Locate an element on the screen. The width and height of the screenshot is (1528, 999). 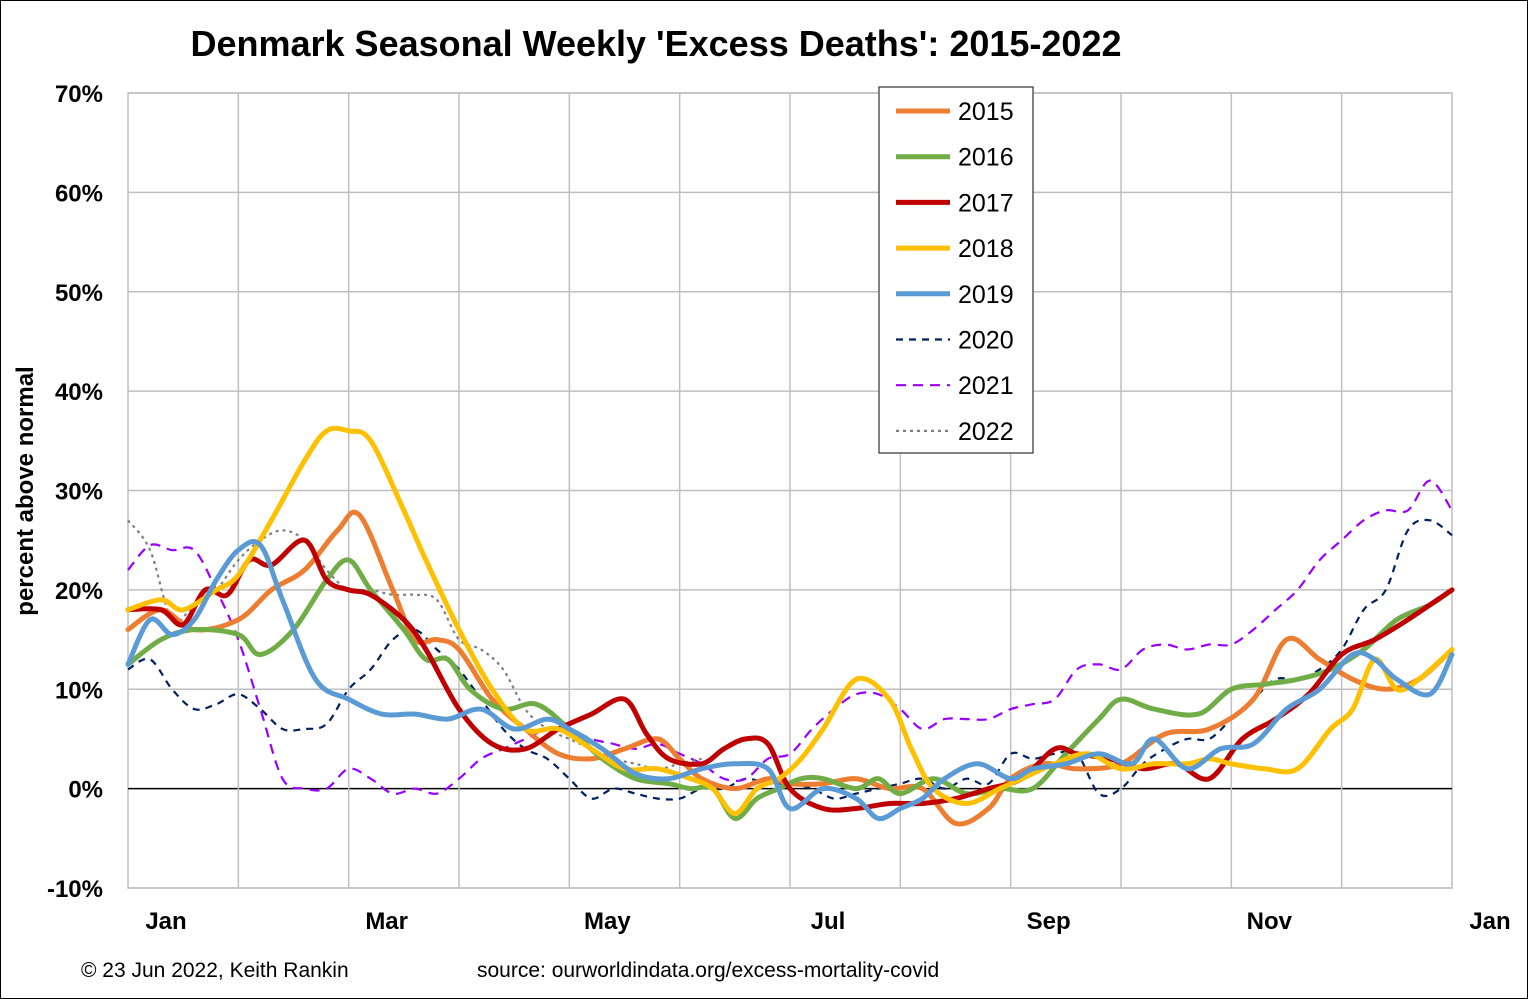
legend-label-2016: 2016 is located at coordinates (986, 158).